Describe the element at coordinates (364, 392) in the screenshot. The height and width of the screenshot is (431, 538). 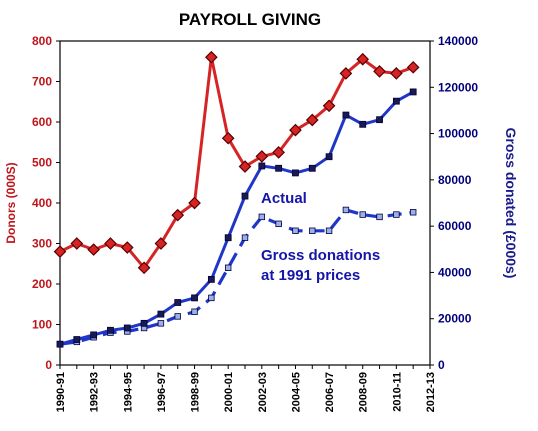
I see `x-tick-label: 2008-09` at that location.